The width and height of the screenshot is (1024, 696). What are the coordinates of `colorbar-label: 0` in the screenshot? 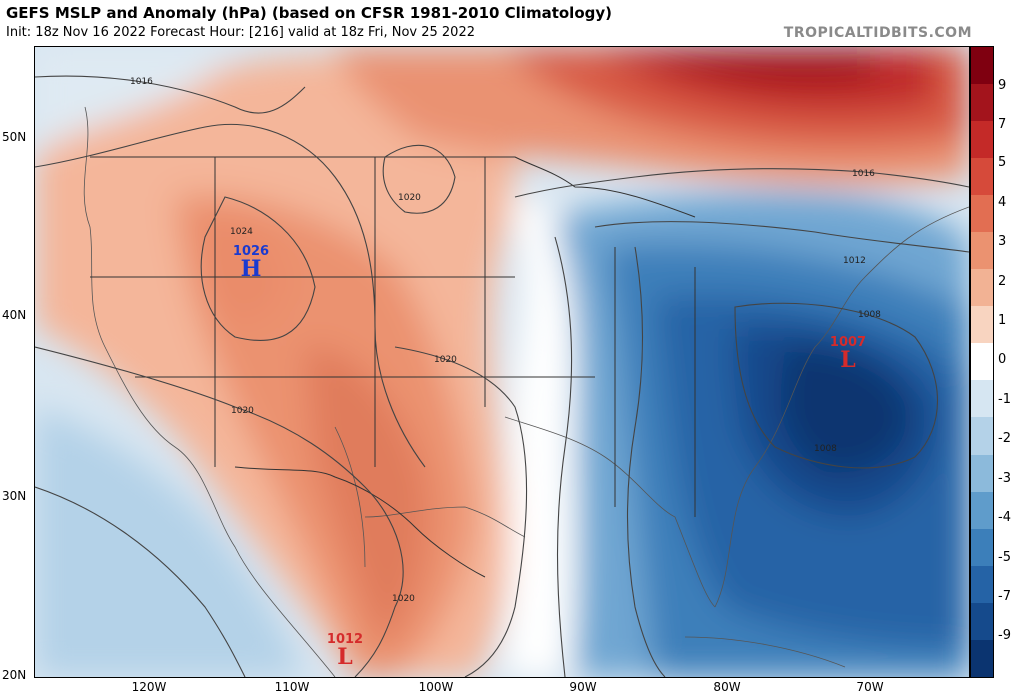 It's located at (1002, 359).